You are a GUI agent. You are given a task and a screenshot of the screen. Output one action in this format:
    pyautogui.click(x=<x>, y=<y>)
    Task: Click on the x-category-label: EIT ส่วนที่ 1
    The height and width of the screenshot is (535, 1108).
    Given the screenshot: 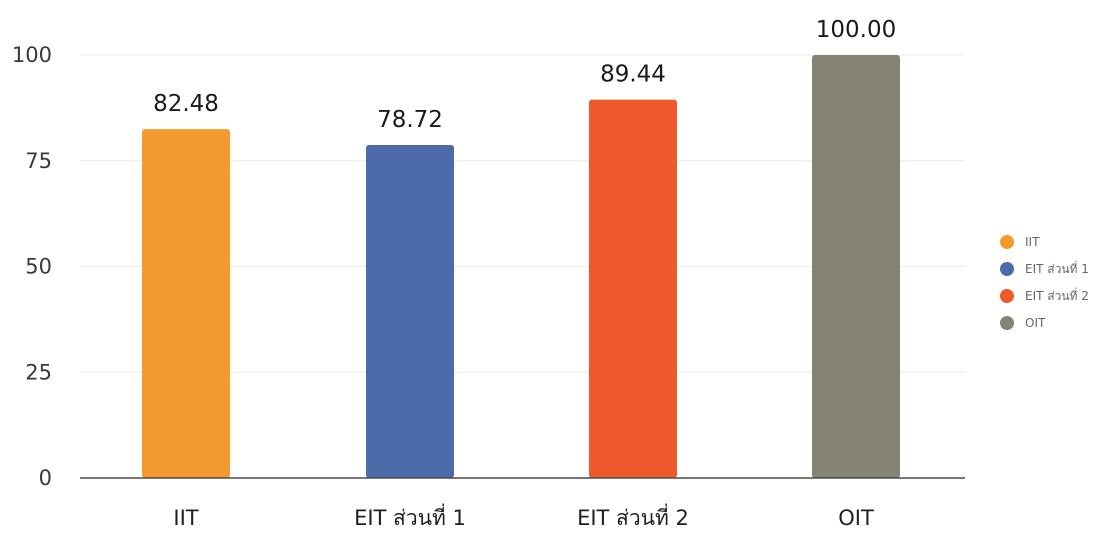 What is the action you would take?
    pyautogui.click(x=410, y=516)
    